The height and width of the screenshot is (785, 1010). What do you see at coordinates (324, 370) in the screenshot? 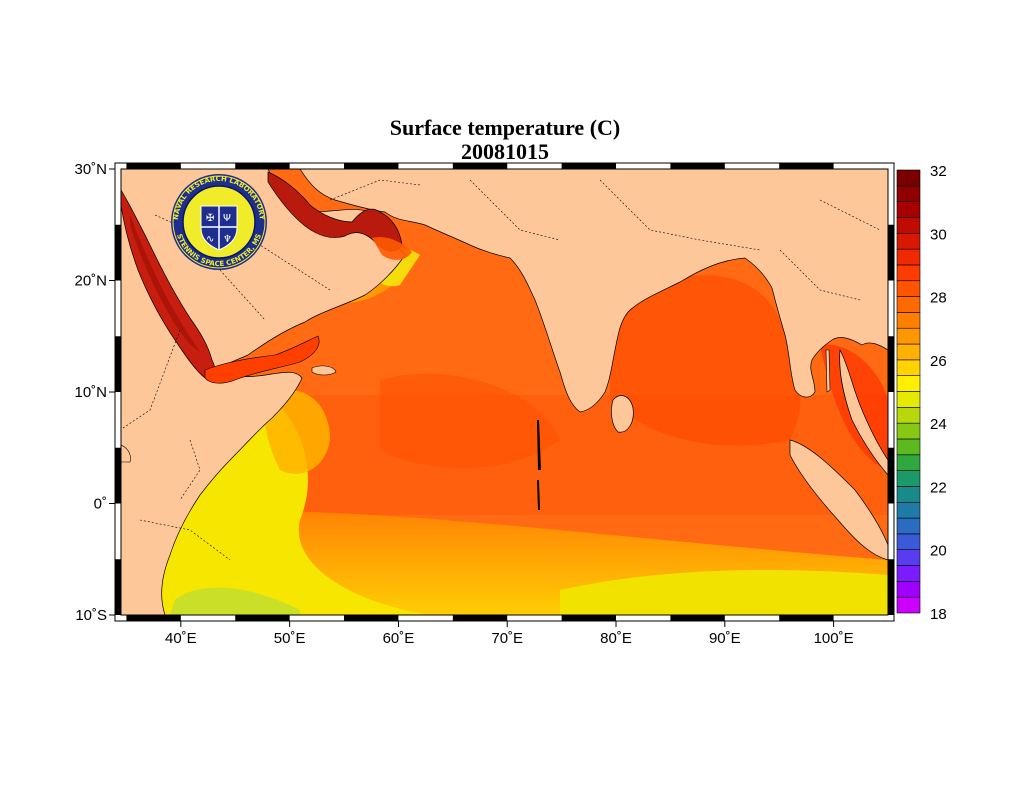
I see `socotra` at bounding box center [324, 370].